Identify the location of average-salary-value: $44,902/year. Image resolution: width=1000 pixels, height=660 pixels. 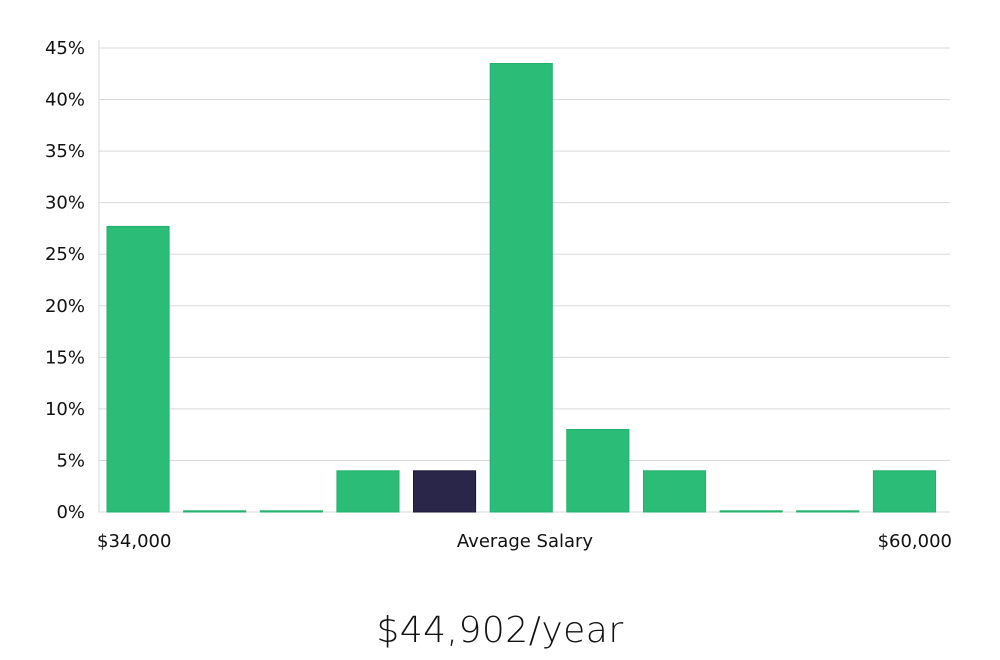
(500, 630).